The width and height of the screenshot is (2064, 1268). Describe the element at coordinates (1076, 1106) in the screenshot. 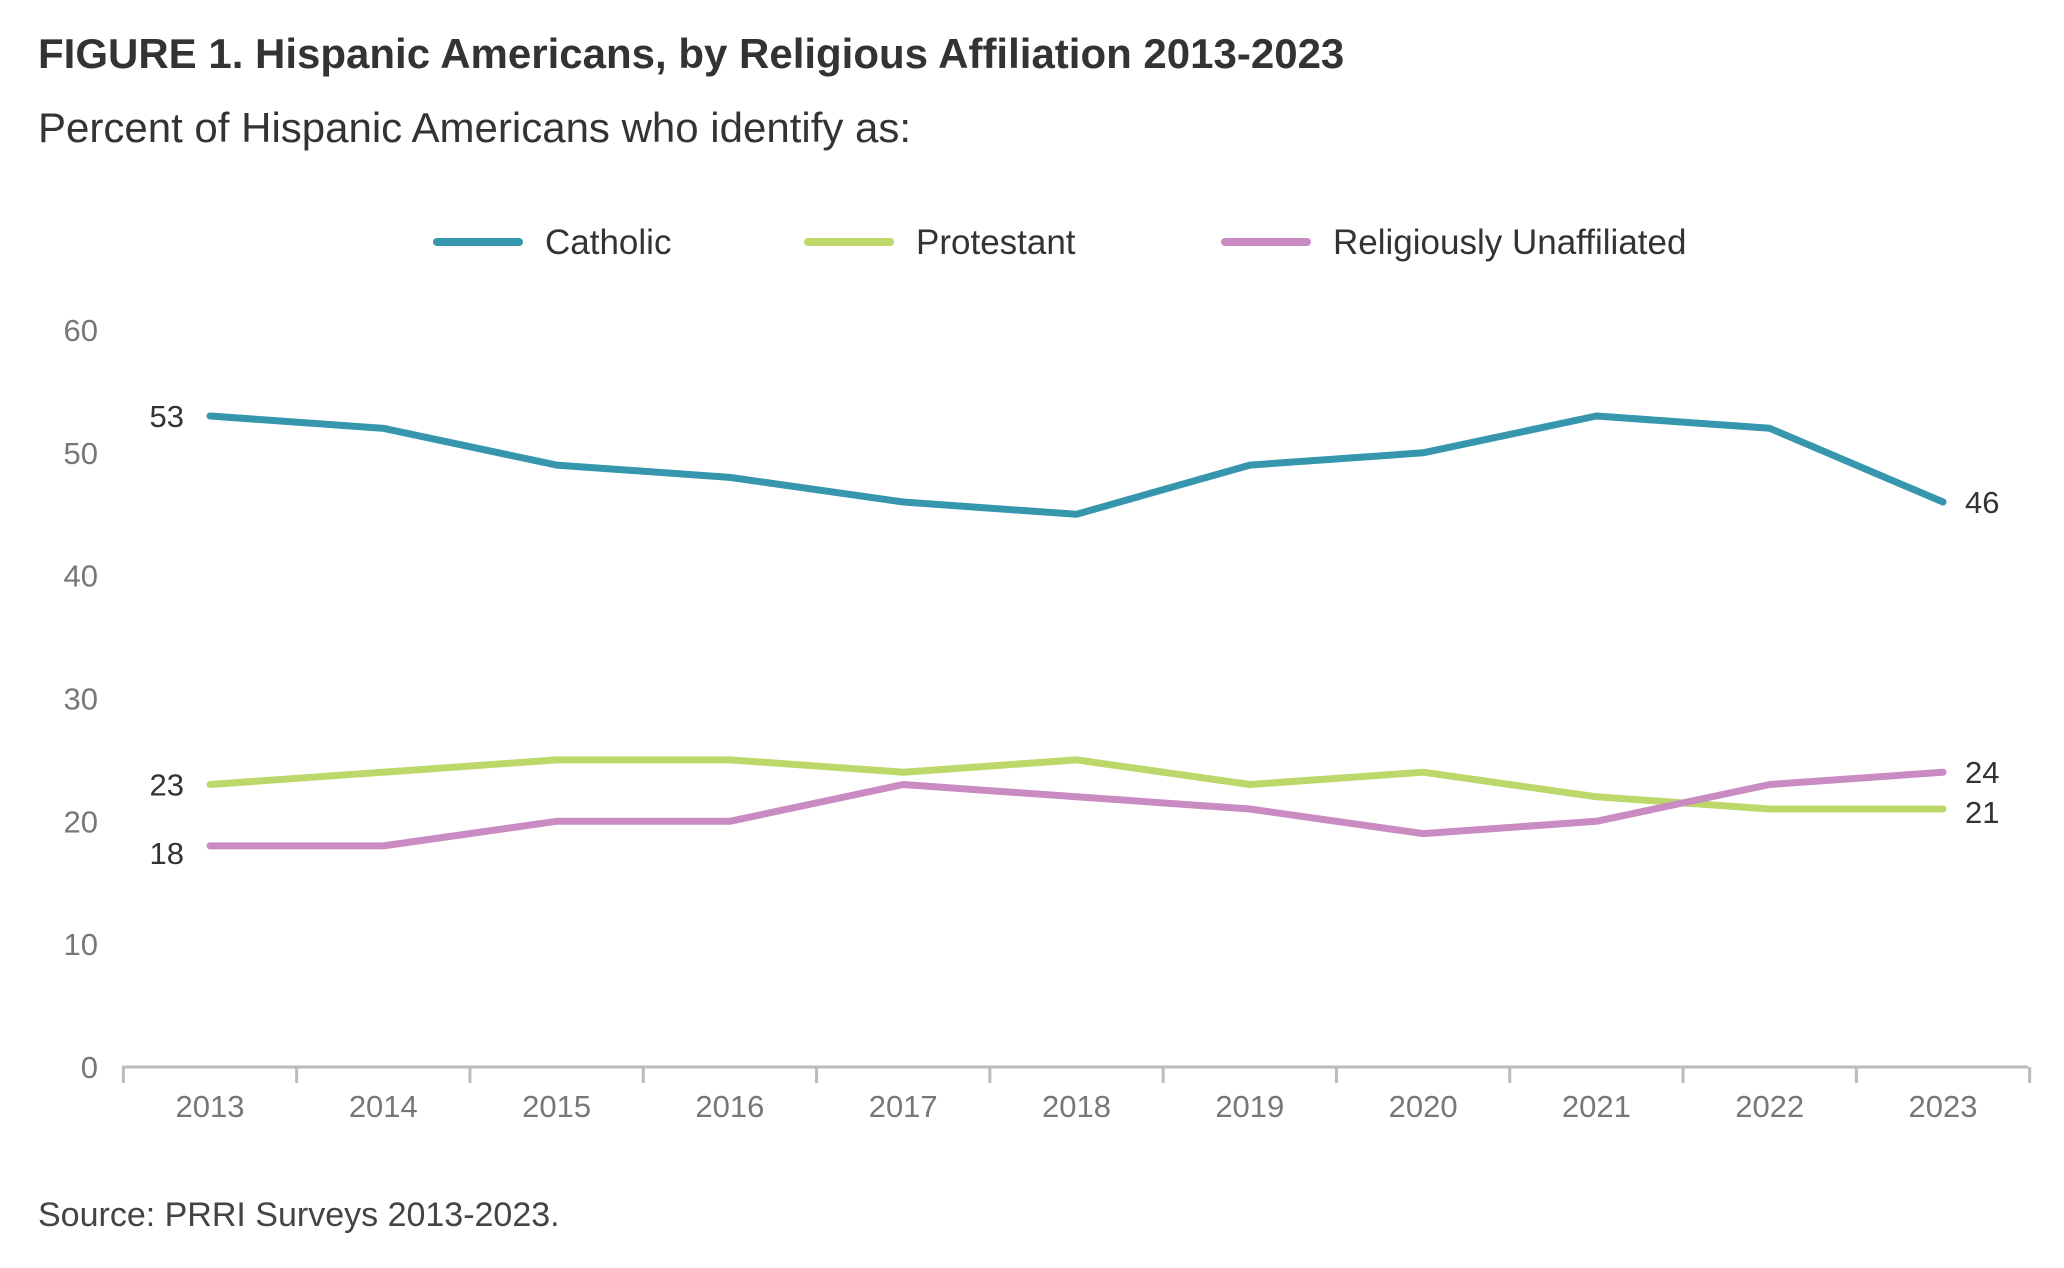

I see `x-tick-label: 2018` at that location.